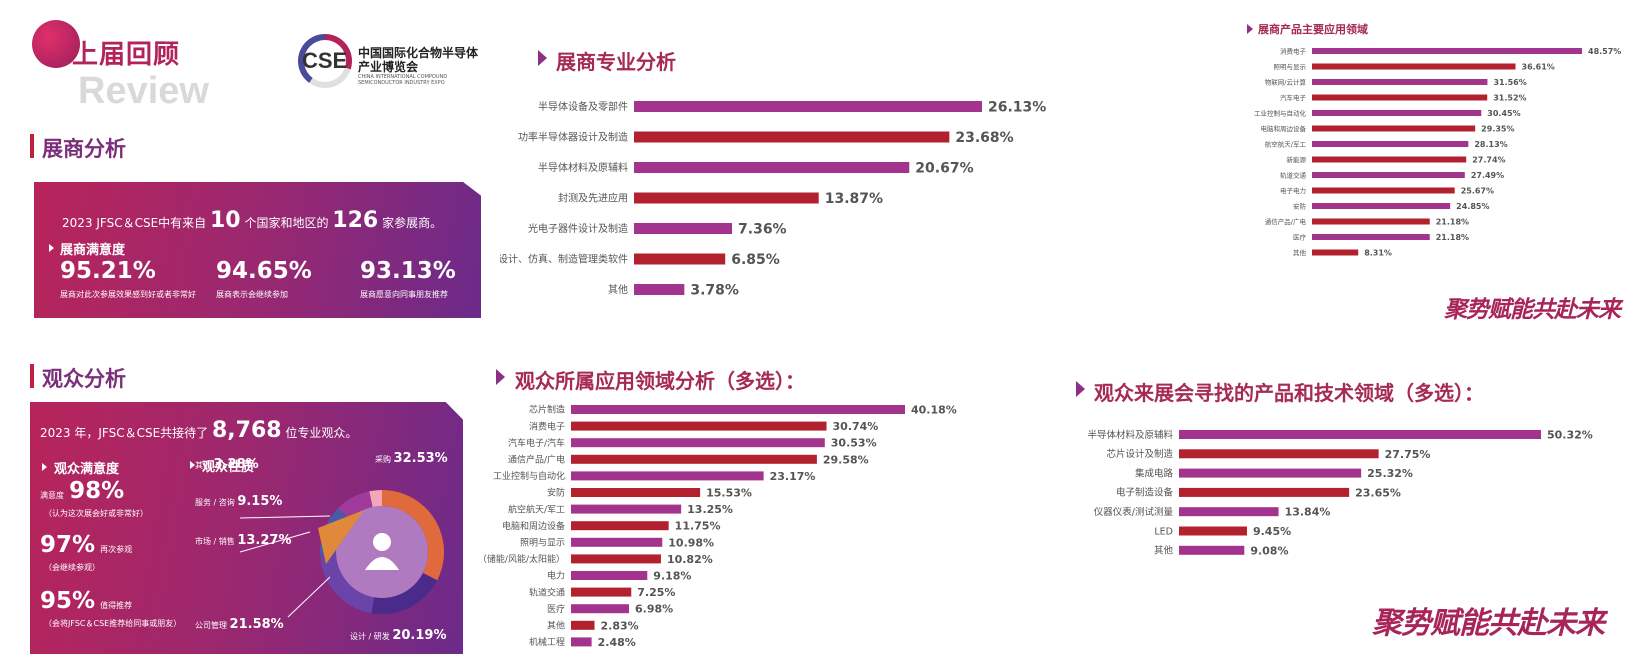 The image size is (1643, 670). What do you see at coordinates (660, 381) in the screenshot?
I see `chart3-title: 观众所属应用领域分析（多选）：` at bounding box center [660, 381].